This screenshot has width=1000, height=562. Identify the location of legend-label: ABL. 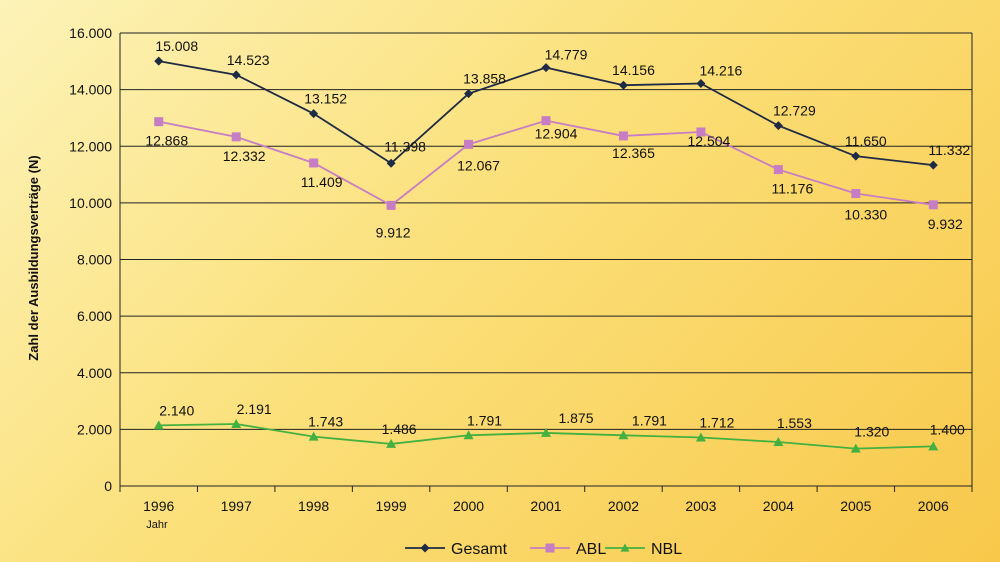
(591, 549).